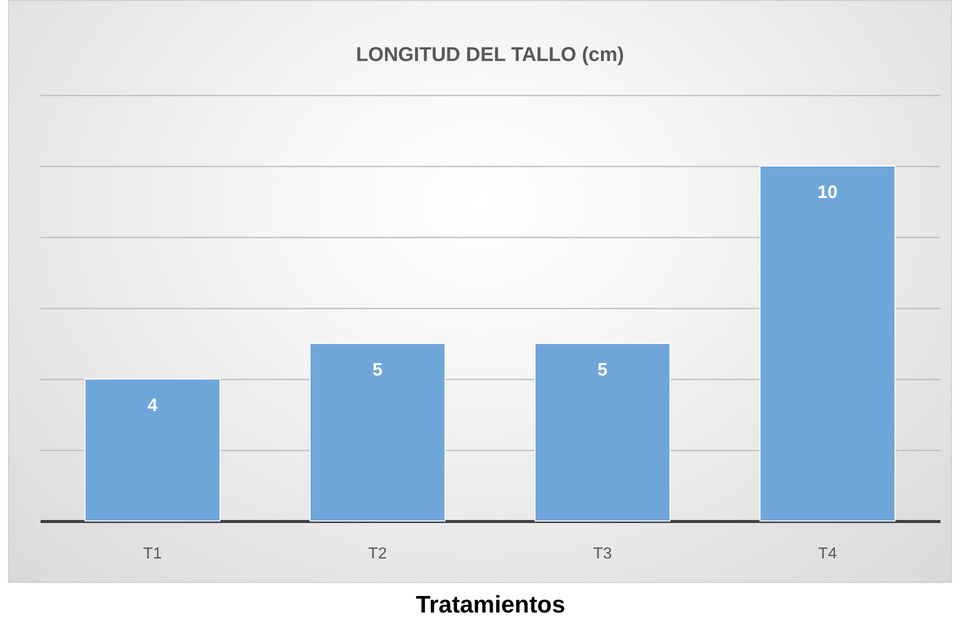 Image resolution: width=960 pixels, height=621 pixels. What do you see at coordinates (152, 405) in the screenshot?
I see `data-label: 4` at bounding box center [152, 405].